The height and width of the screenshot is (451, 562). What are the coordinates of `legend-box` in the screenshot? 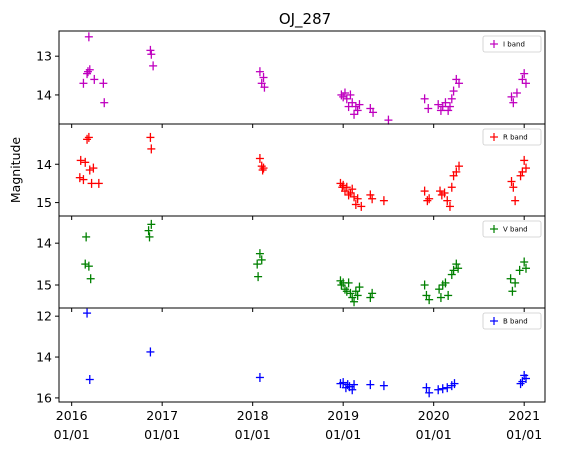 It's located at (512, 321).